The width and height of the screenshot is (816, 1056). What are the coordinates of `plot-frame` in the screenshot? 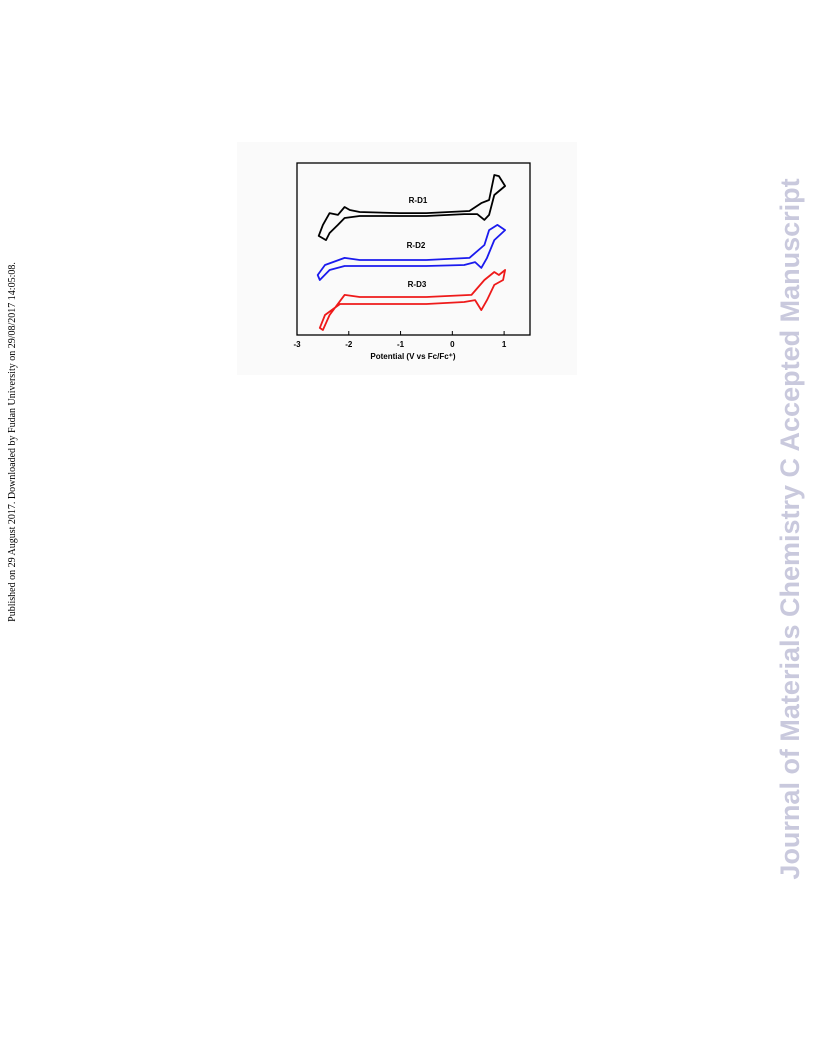 It's located at (413, 249).